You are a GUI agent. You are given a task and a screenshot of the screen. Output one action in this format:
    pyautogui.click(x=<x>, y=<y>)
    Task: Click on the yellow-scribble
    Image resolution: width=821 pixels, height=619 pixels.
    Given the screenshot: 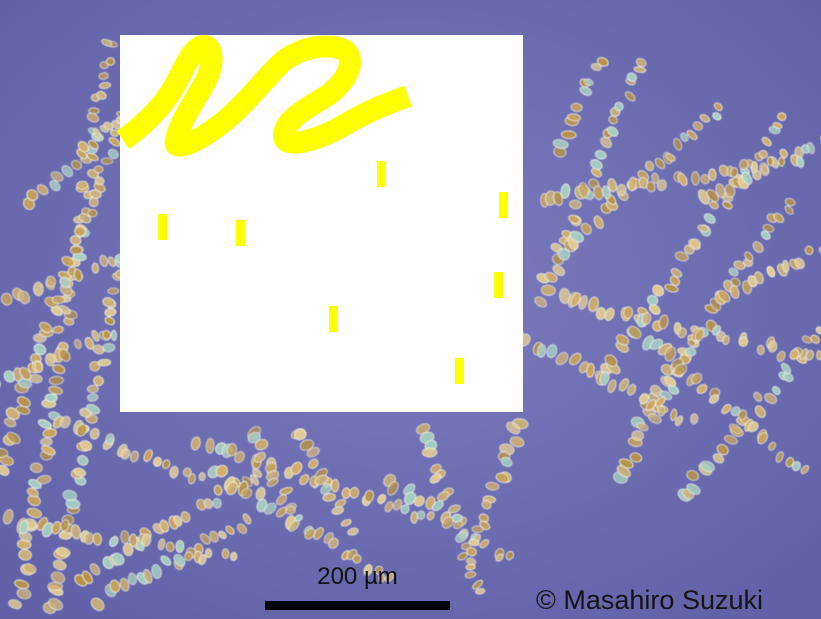 What is the action you would take?
    pyautogui.click(x=264, y=96)
    